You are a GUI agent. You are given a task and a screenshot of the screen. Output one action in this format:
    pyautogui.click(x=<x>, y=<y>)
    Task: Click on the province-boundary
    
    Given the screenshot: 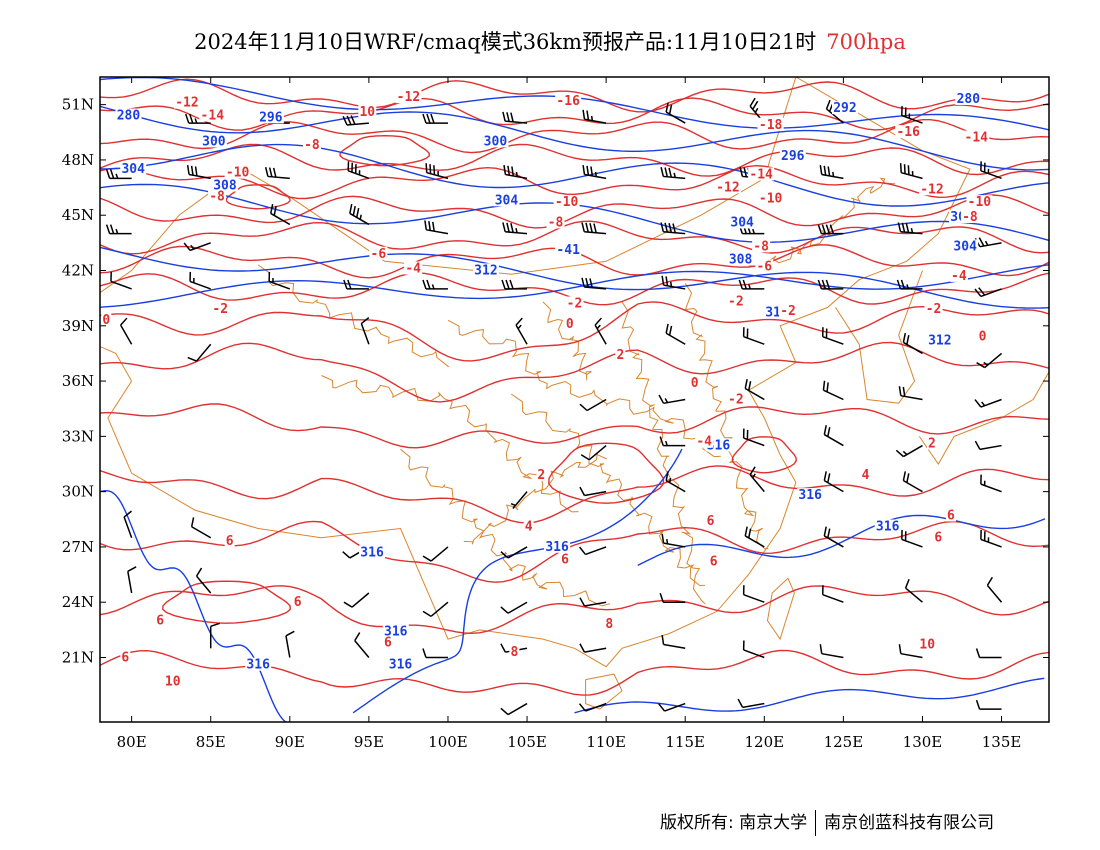 What is the action you would take?
    pyautogui.click(x=663, y=453)
    